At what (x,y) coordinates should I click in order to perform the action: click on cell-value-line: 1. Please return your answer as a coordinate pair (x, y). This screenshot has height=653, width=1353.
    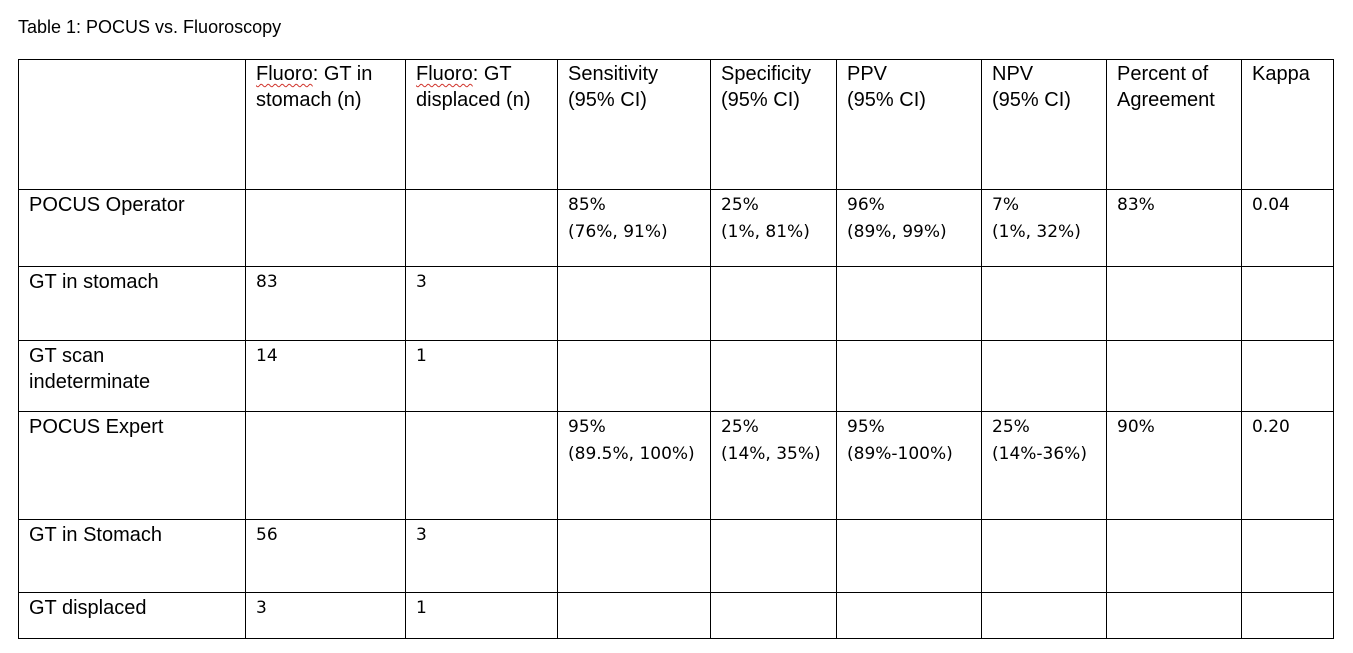
    Looking at the image, I should click on (421, 608).